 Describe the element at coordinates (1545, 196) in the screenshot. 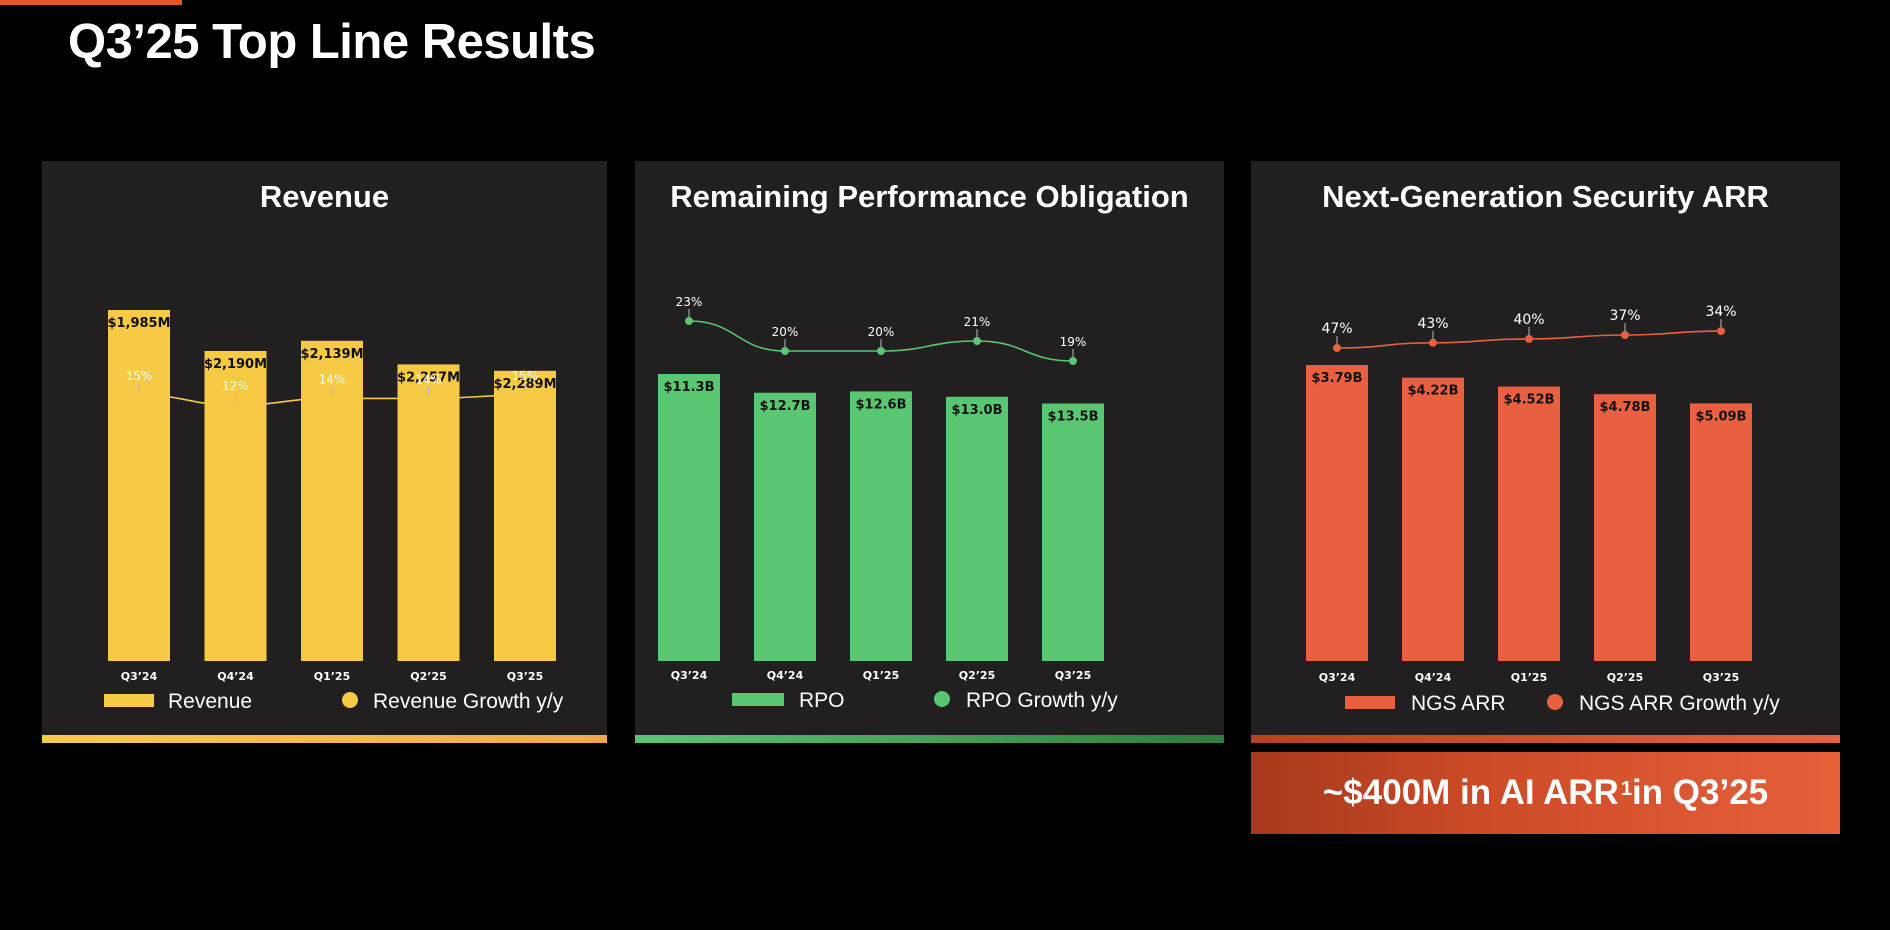

I see `panel-title: Next-Generation Security ARR` at that location.